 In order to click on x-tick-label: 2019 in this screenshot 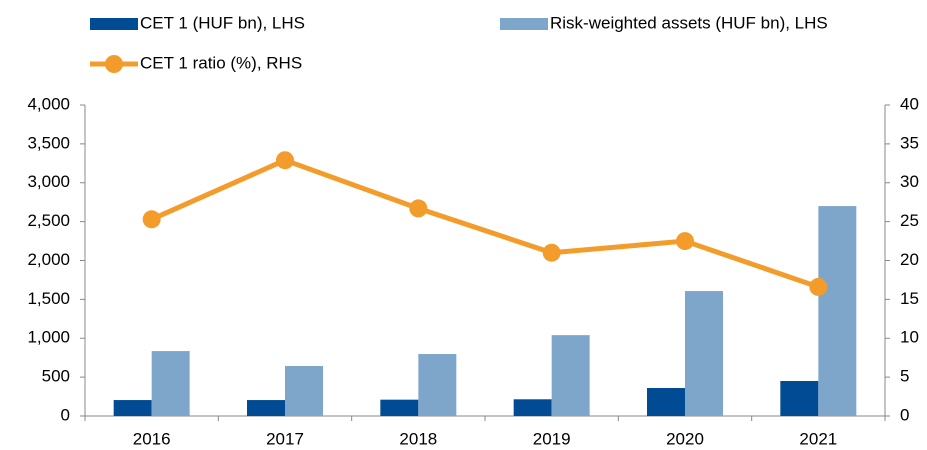, I will do `click(552, 438)`.